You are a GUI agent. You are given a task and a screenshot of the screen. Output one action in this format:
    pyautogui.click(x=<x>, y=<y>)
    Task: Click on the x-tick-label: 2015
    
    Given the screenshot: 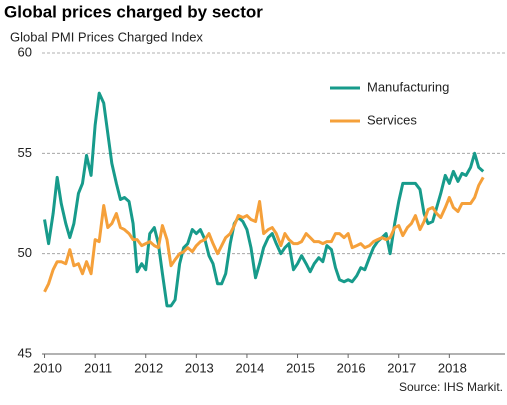 What is the action you would take?
    pyautogui.click(x=300, y=367)
    